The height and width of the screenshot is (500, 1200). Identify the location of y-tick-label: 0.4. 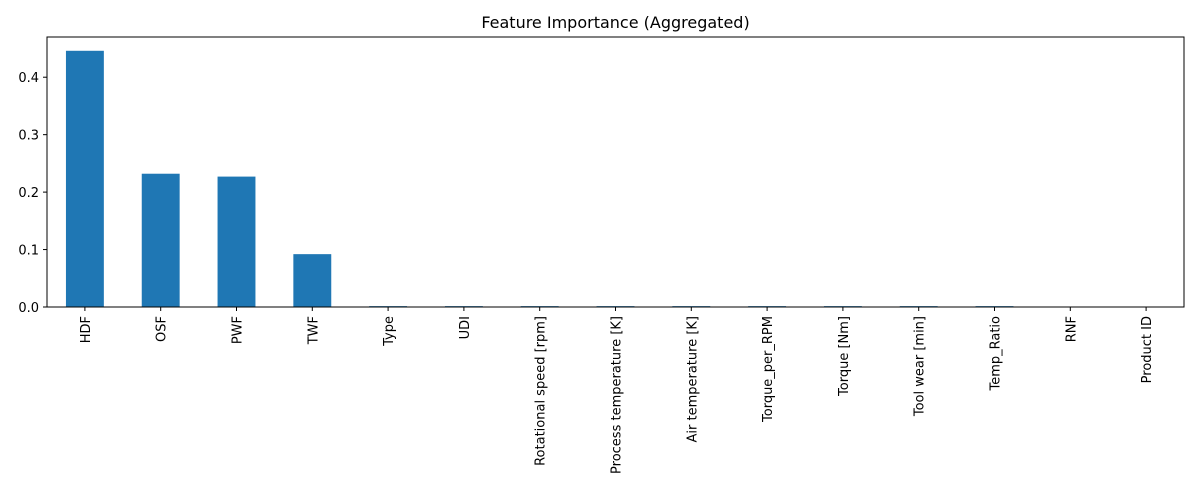
(28, 78).